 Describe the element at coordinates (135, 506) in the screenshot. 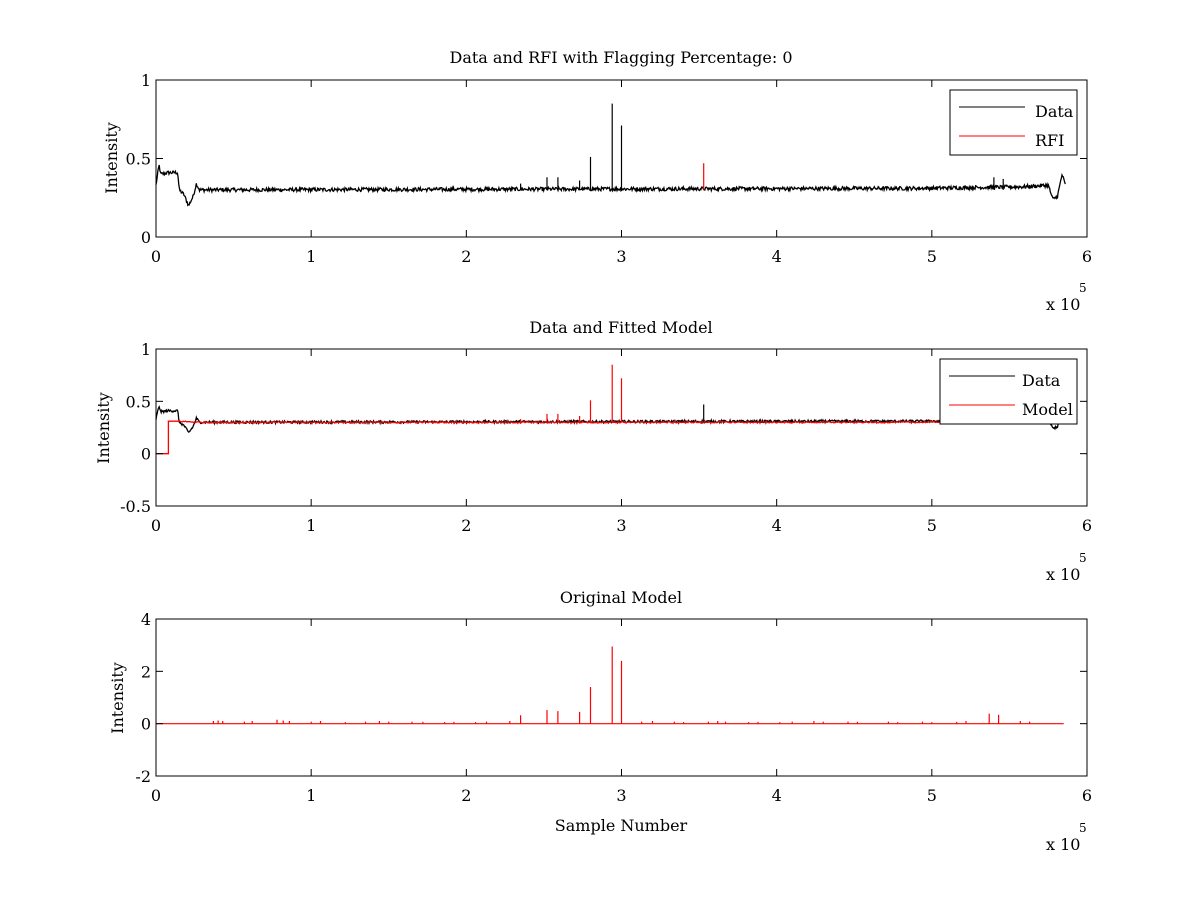

I see `y-tick-label: -0.5` at that location.